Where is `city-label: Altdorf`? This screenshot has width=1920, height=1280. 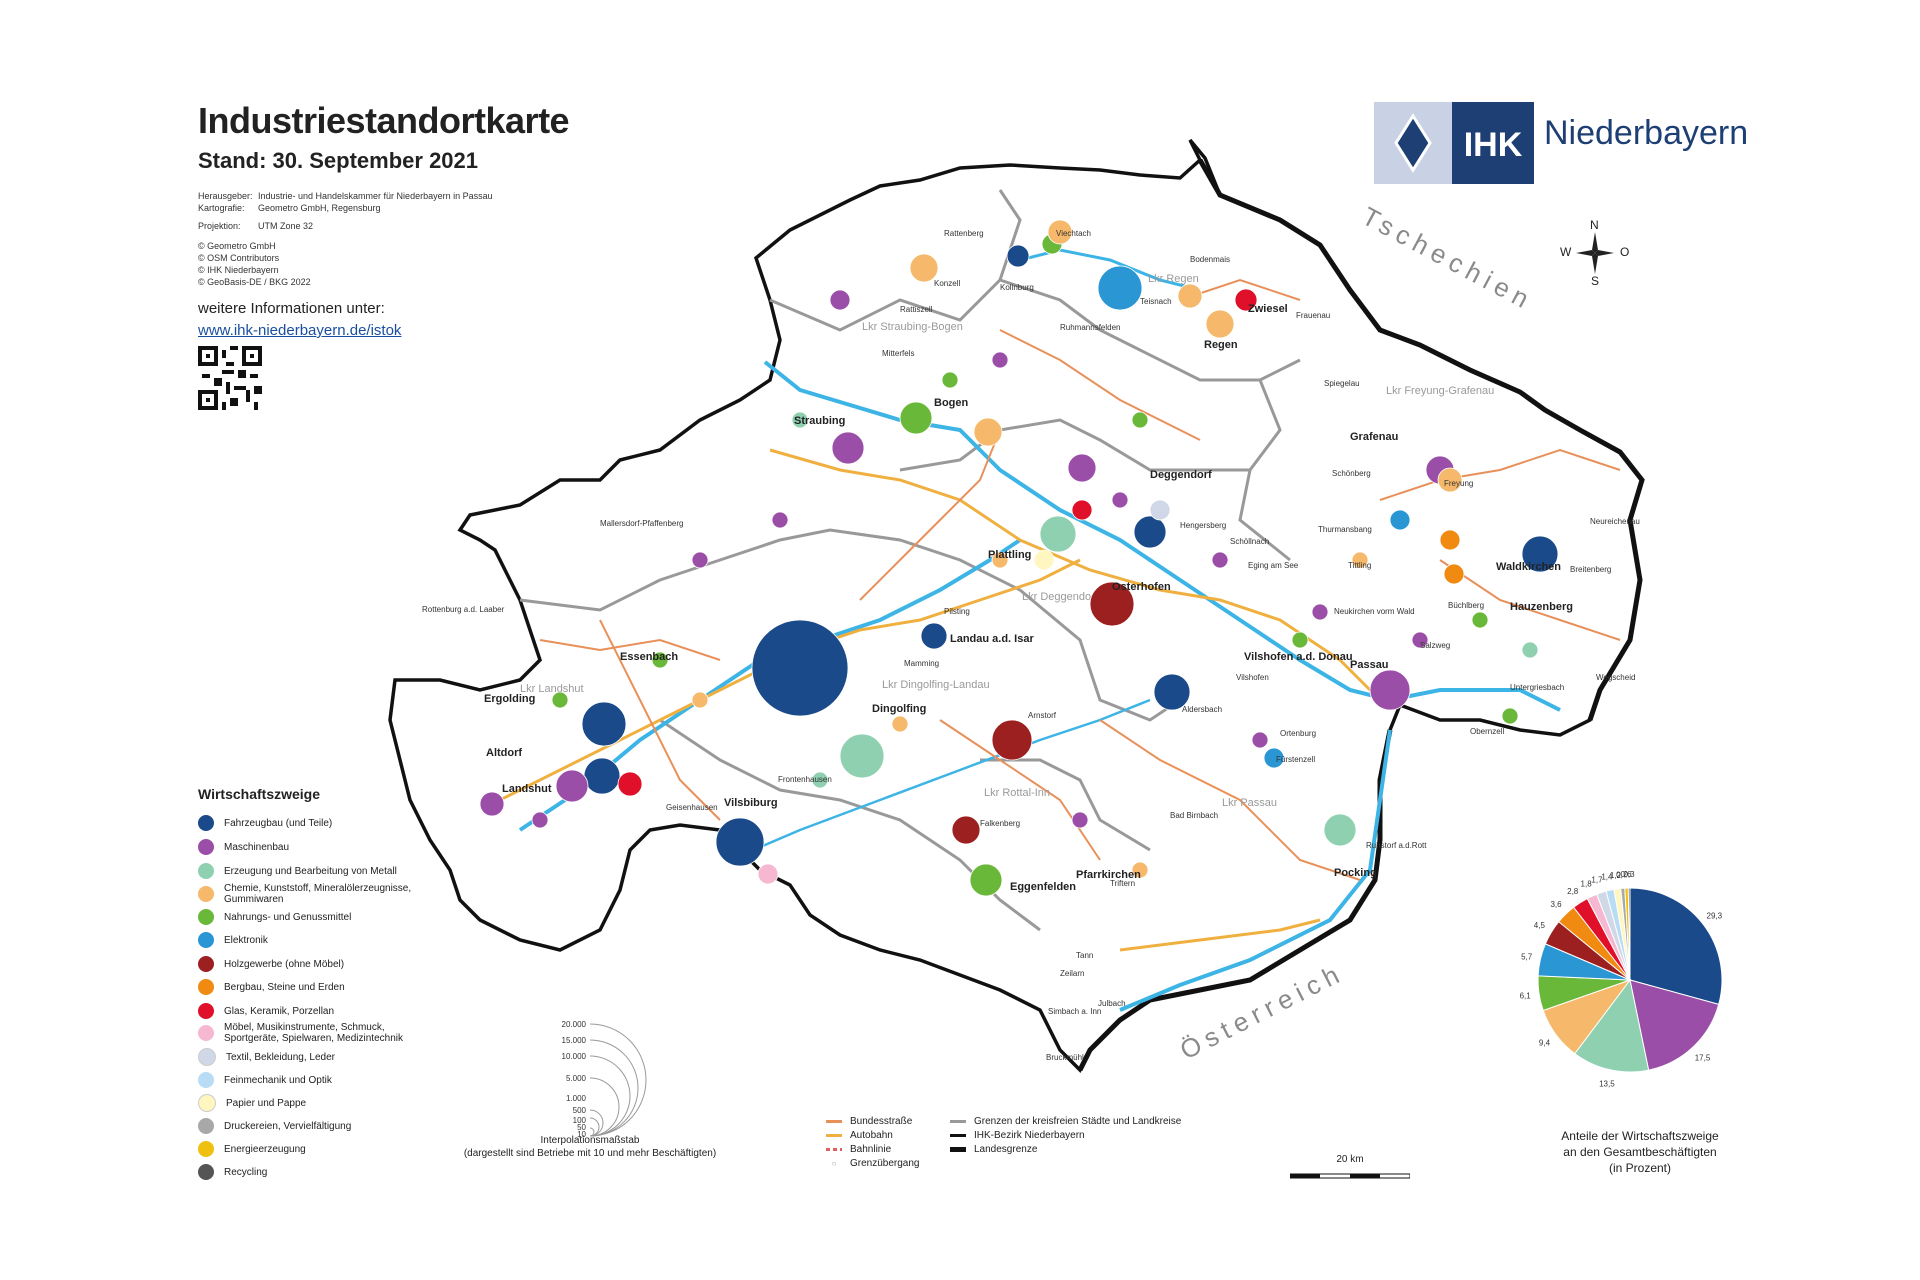 city-label: Altdorf is located at coordinates (504, 753).